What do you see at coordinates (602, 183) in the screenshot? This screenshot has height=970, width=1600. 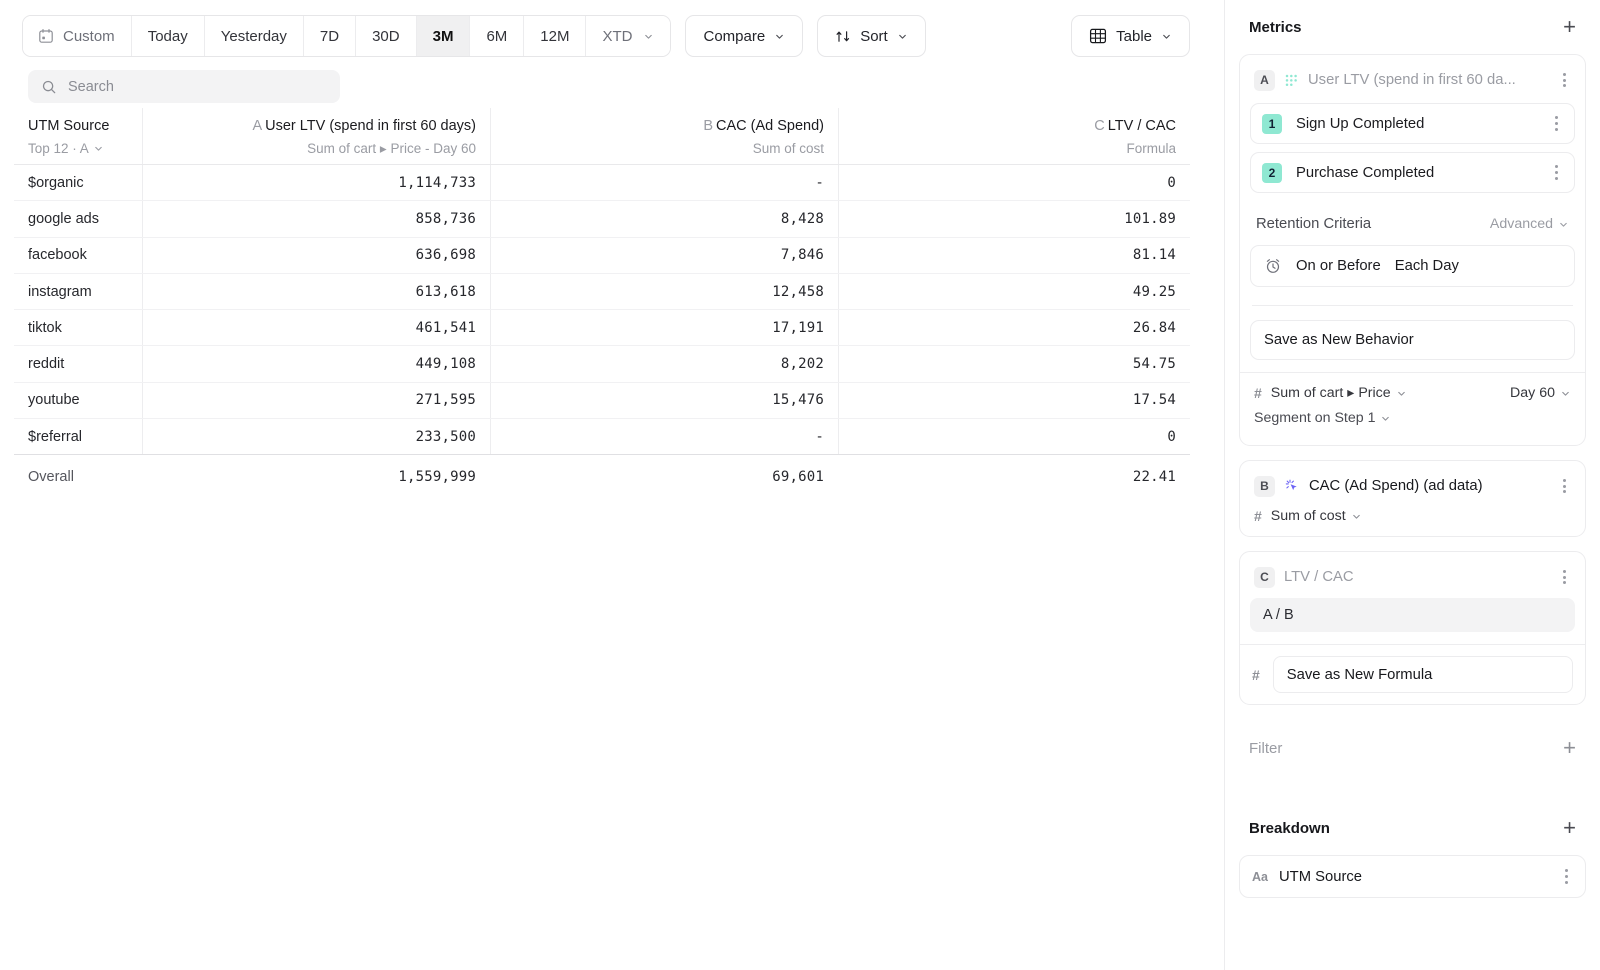 I see `table-row: $organic 1,114,733 - 0` at bounding box center [602, 183].